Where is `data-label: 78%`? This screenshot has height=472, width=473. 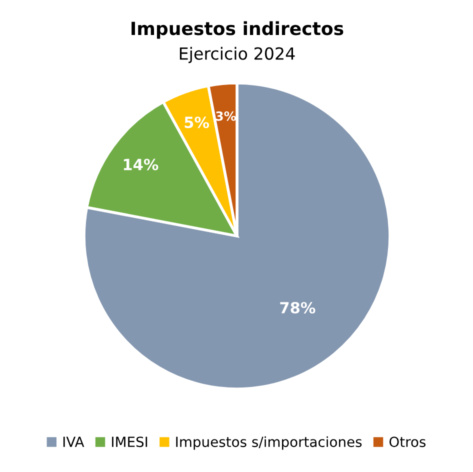
data-label: 78% is located at coordinates (298, 308).